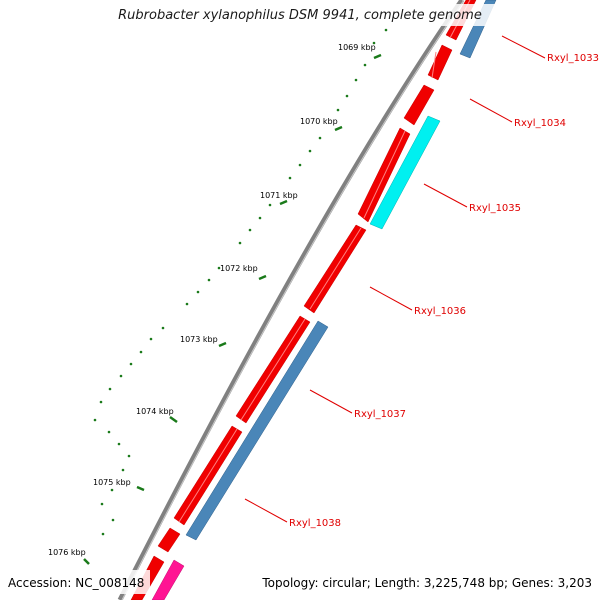 The width and height of the screenshot is (600, 600). What do you see at coordinates (76, 583) in the screenshot?
I see `accession-label: Accession: NC_008148` at bounding box center [76, 583].